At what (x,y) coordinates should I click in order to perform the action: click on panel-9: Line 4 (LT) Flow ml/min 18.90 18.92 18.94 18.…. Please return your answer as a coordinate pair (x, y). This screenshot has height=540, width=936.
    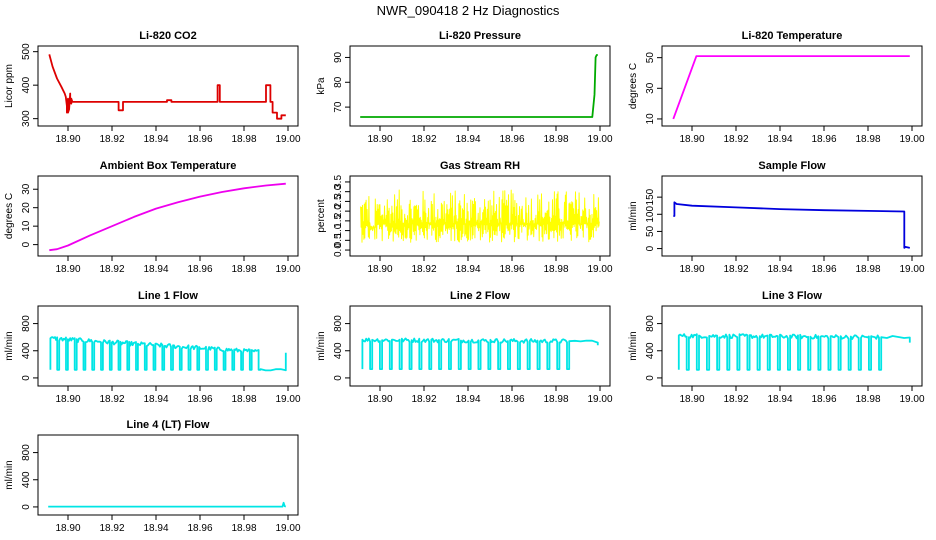
    Looking at the image, I should click on (152, 476).